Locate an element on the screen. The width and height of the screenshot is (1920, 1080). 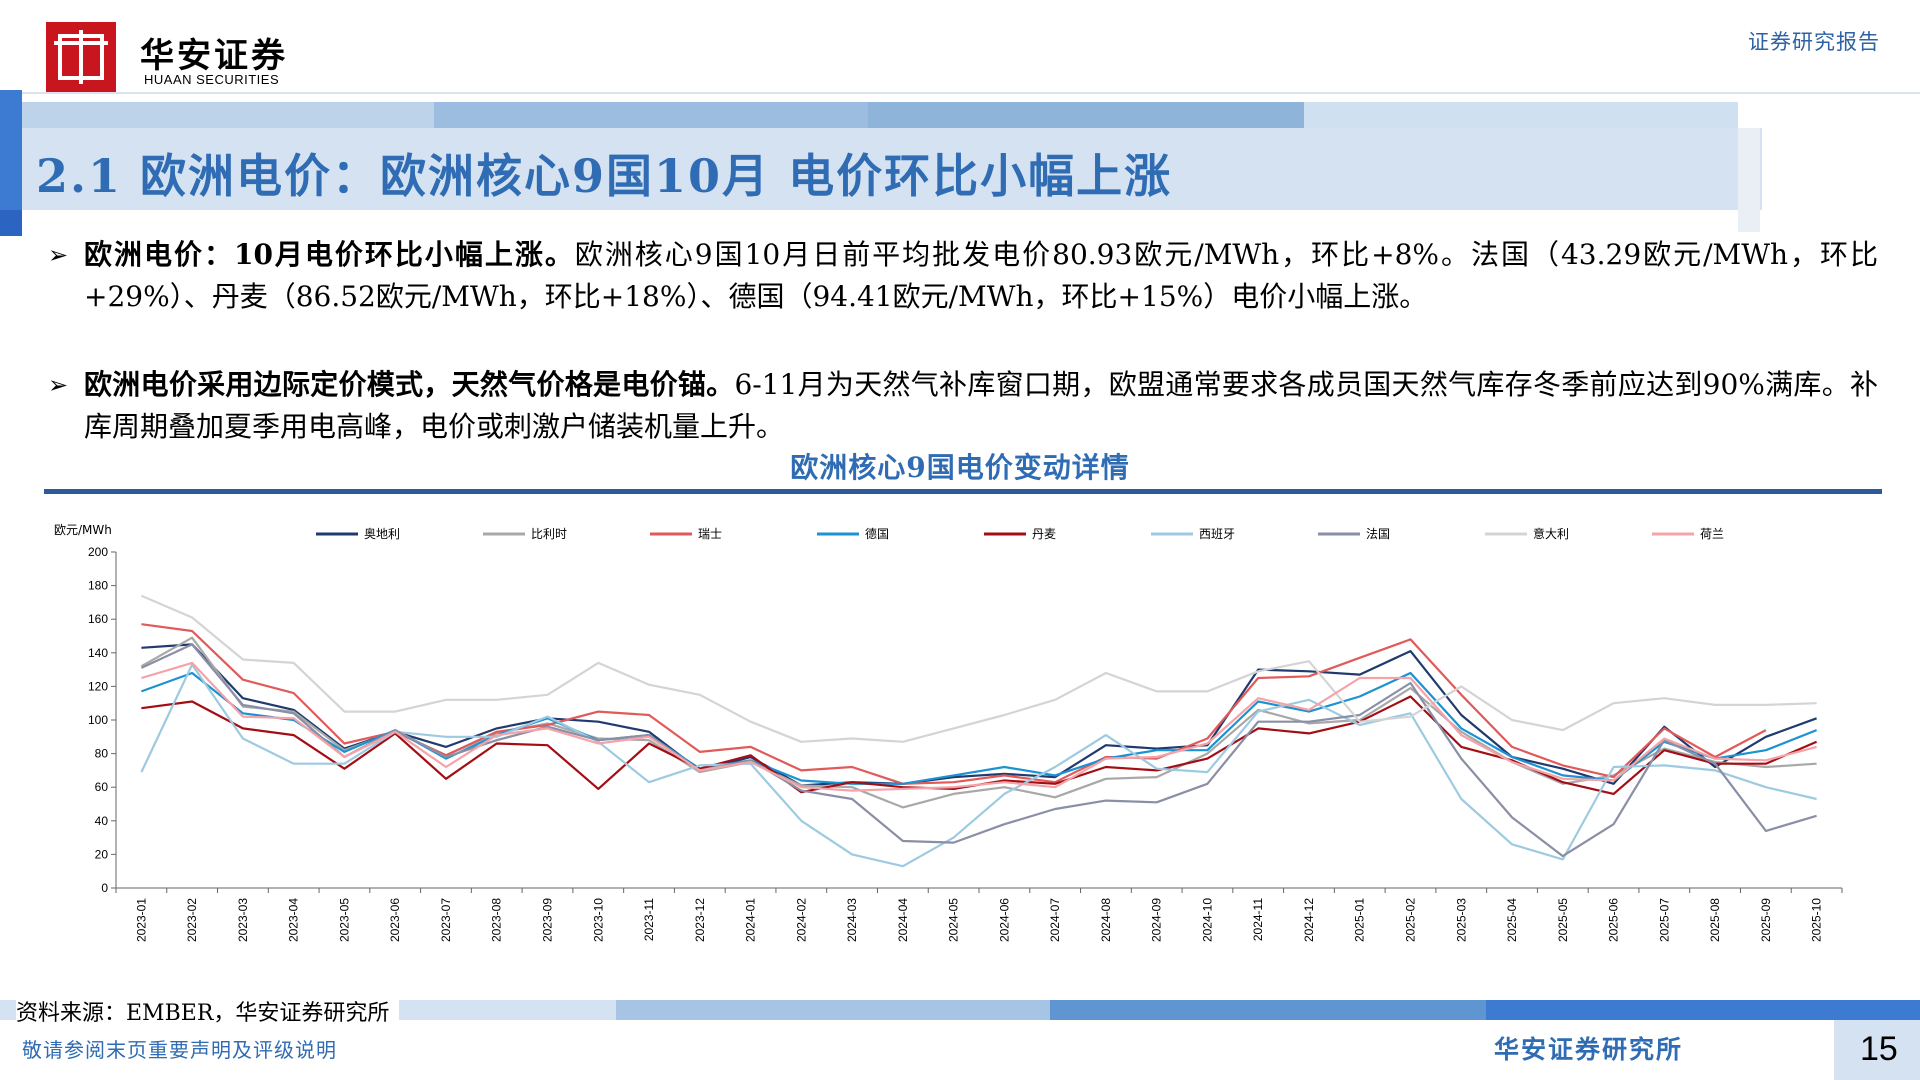
x-tick-label: 2024-10 is located at coordinates (1207, 920).